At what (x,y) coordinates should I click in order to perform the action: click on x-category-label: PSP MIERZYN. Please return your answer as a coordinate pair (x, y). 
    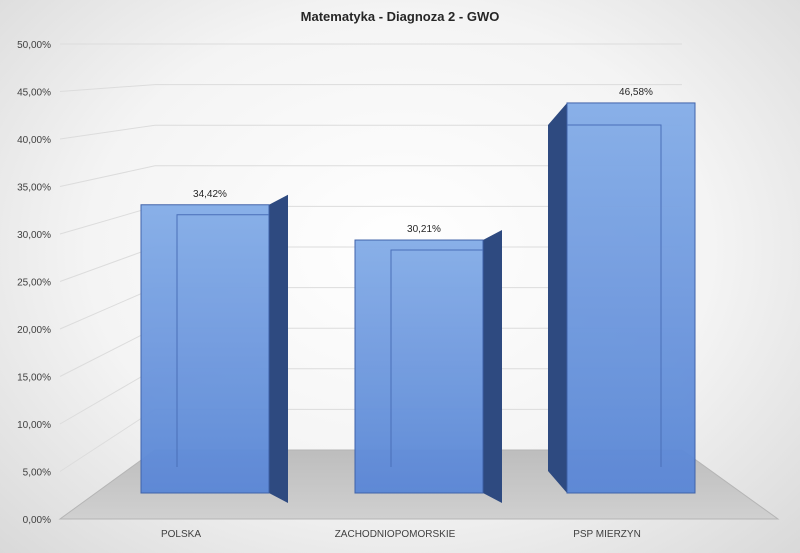
    Looking at the image, I should click on (607, 534).